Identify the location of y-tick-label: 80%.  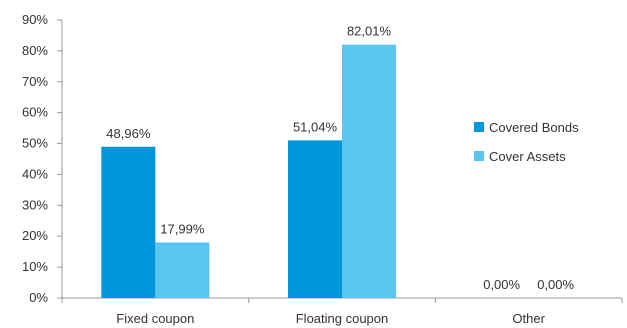
(35, 50).